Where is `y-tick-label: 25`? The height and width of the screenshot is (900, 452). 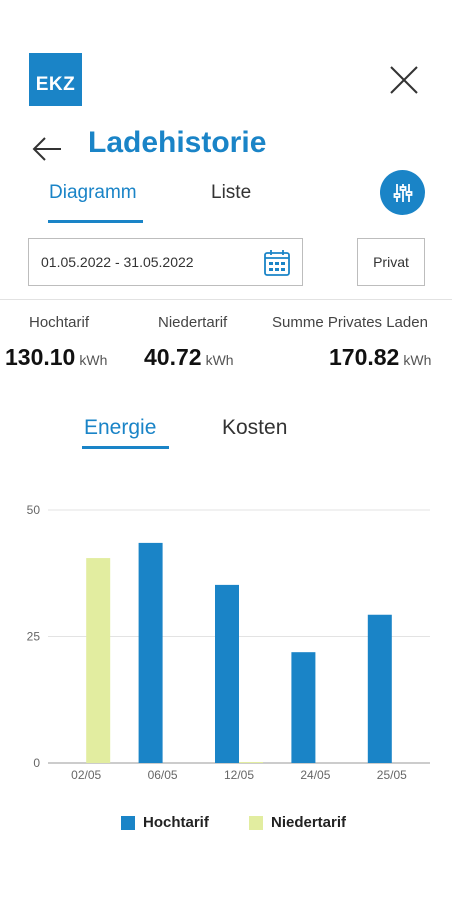
y-tick-label: 25 is located at coordinates (34, 637).